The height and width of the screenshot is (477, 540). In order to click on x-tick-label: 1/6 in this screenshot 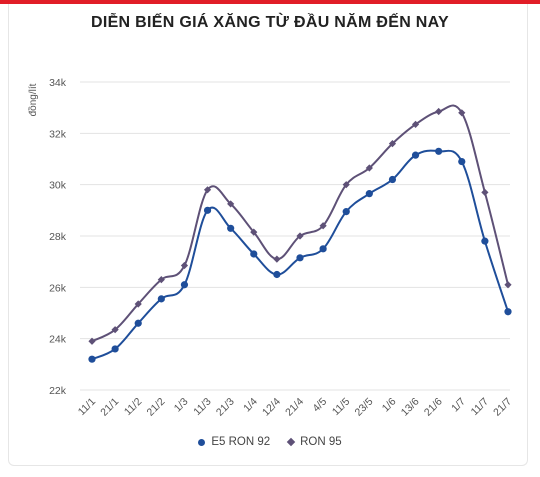, I will do `click(389, 405)`.